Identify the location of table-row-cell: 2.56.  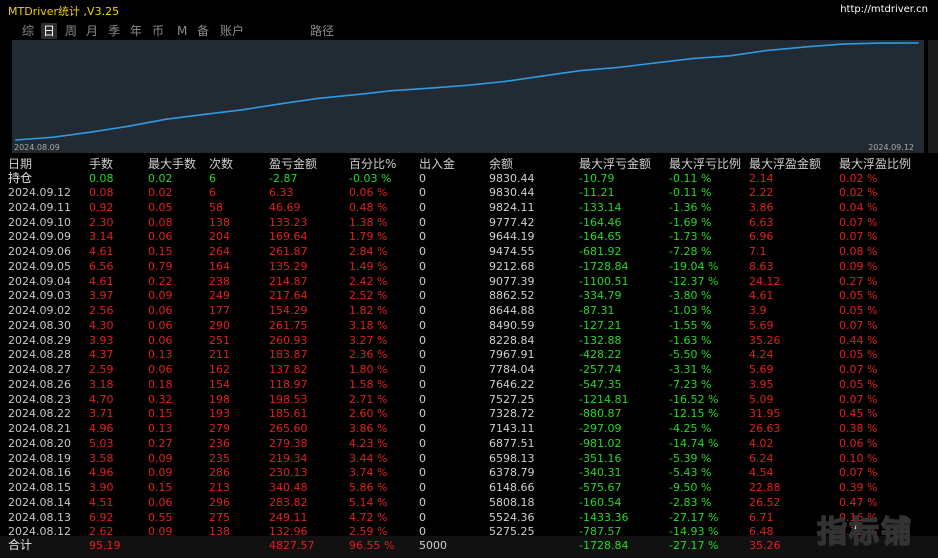
(101, 310).